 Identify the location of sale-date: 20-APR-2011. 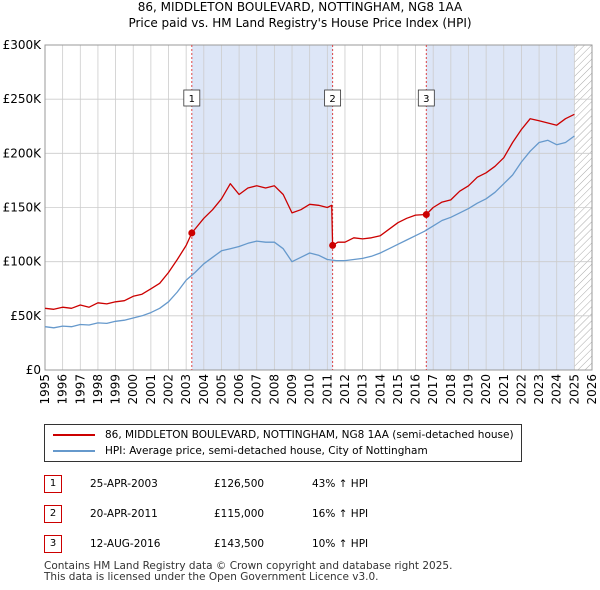
(124, 514).